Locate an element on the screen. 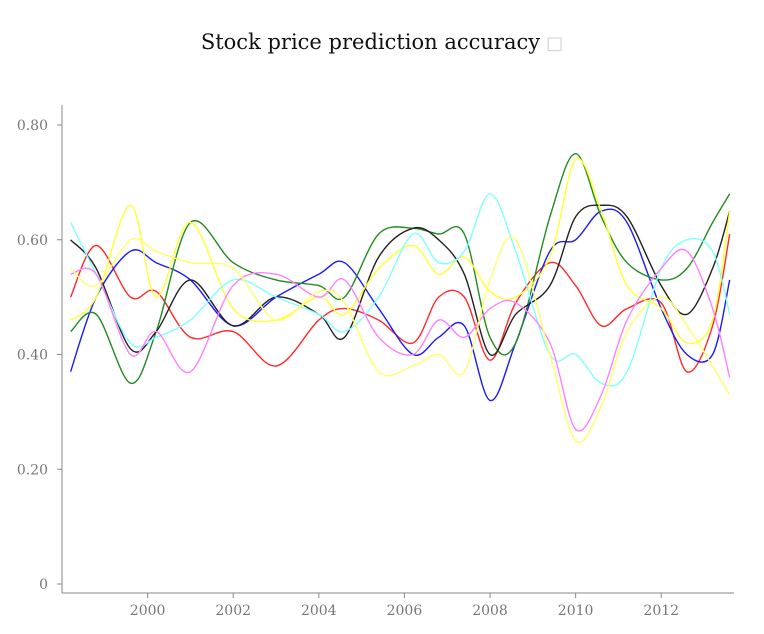  chart-title-text: Stock price prediction accuracy is located at coordinates (370, 42).